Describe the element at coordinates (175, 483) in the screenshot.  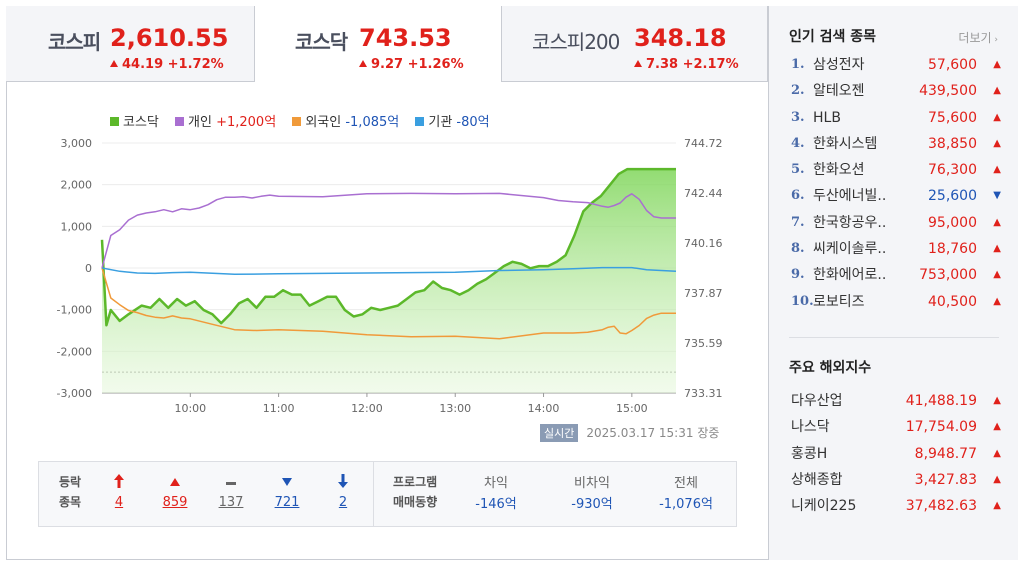
I see `rise-icon` at that location.